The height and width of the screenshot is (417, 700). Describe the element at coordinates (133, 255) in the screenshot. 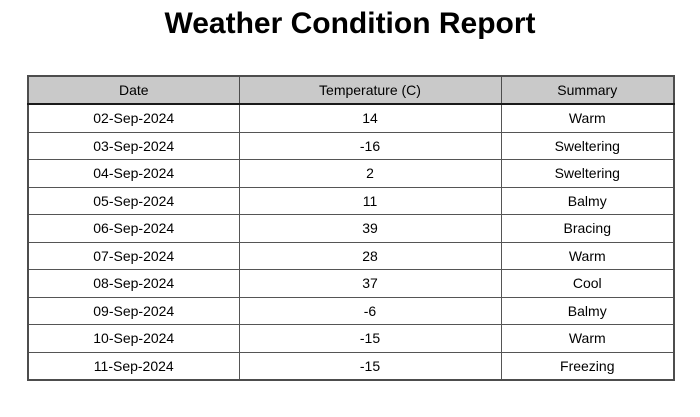

I see `date-cell: 07-Sep-2024` at that location.